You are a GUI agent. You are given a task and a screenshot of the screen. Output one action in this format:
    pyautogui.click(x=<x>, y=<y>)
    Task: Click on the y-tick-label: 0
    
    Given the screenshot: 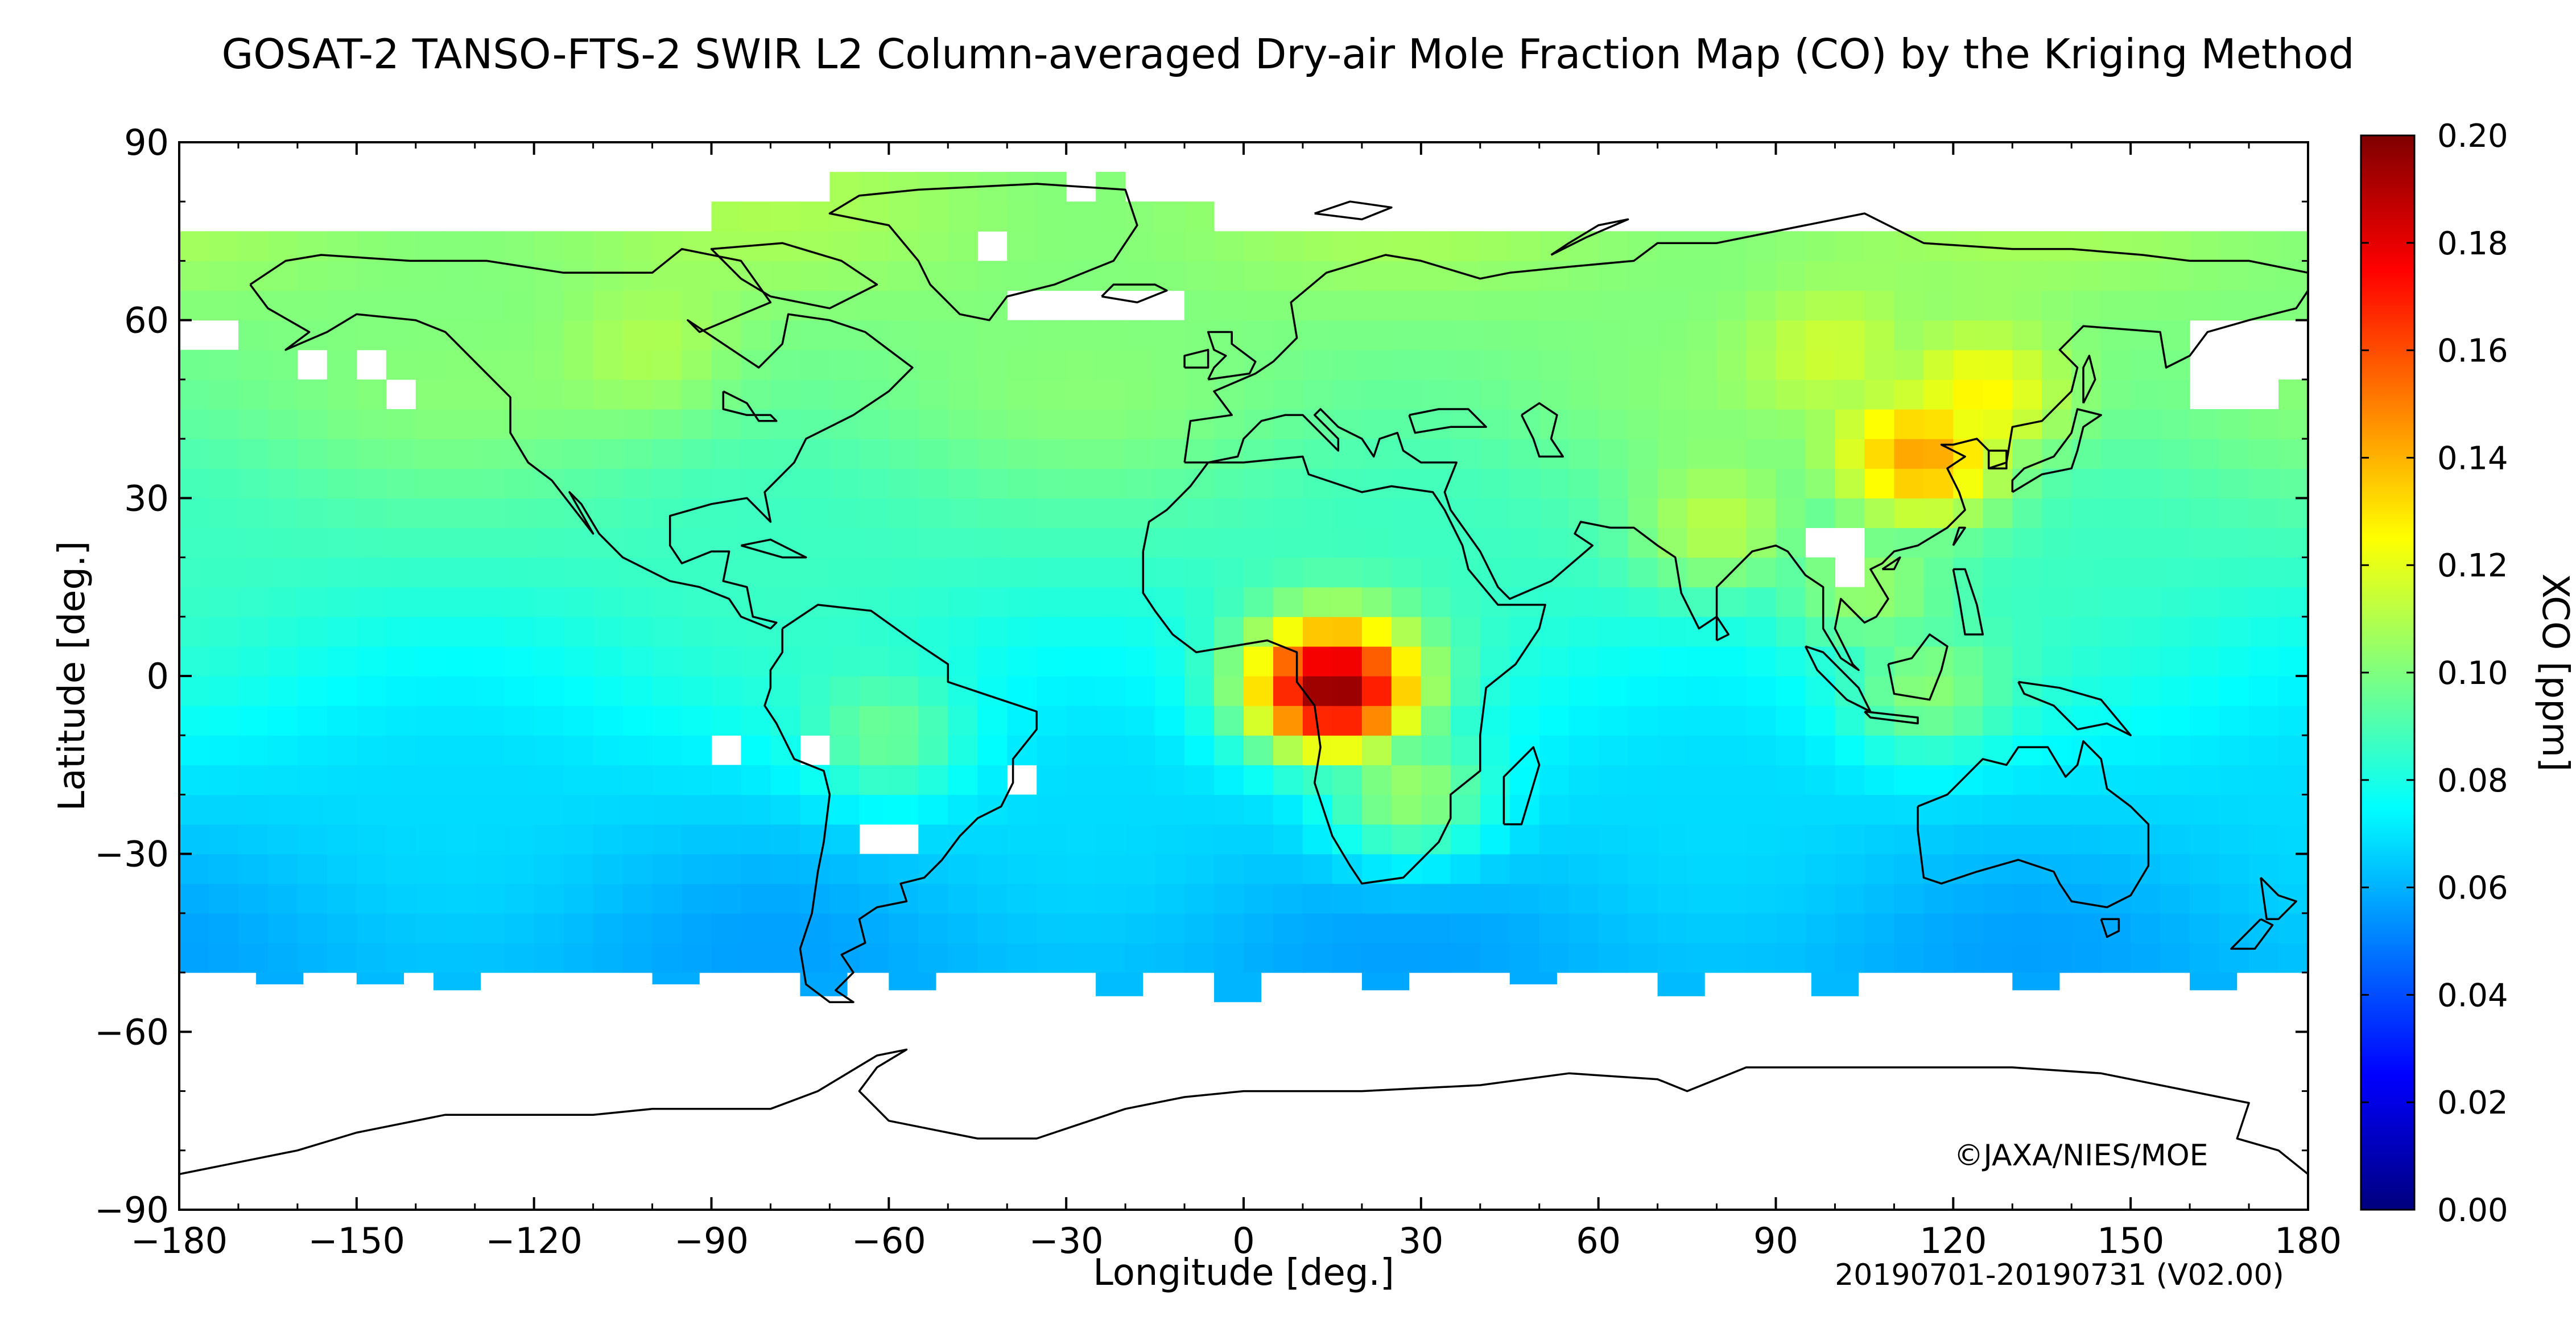 What is the action you would take?
    pyautogui.click(x=158, y=676)
    